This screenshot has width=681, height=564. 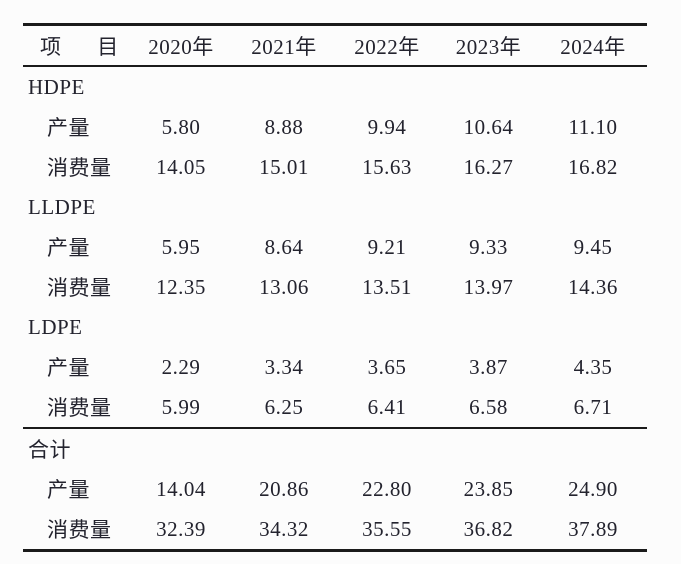 I want to click on cell-value: 13.06, so click(x=284, y=286).